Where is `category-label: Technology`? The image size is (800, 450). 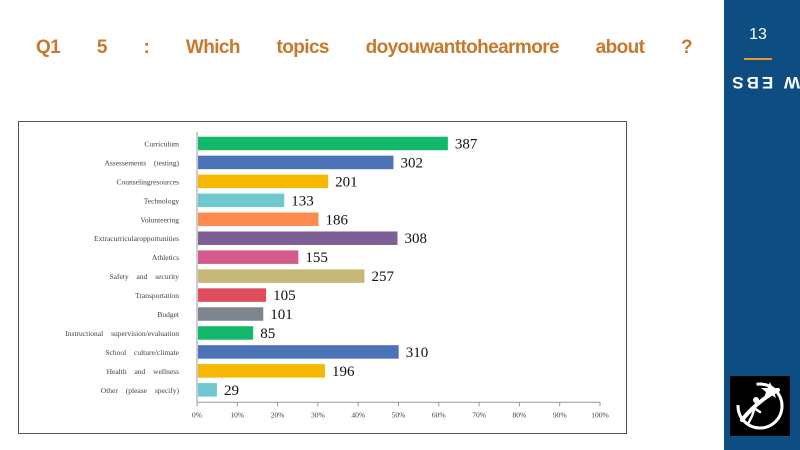 category-label: Technology is located at coordinates (162, 200).